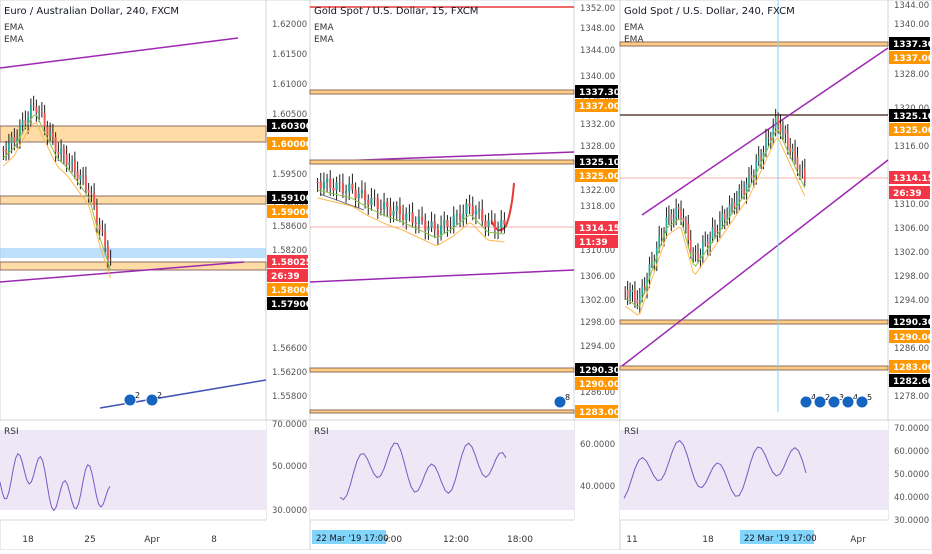 Image resolution: width=932 pixels, height=554 pixels. Describe the element at coordinates (133, 200) in the screenshot. I see `supply-zone` at that location.